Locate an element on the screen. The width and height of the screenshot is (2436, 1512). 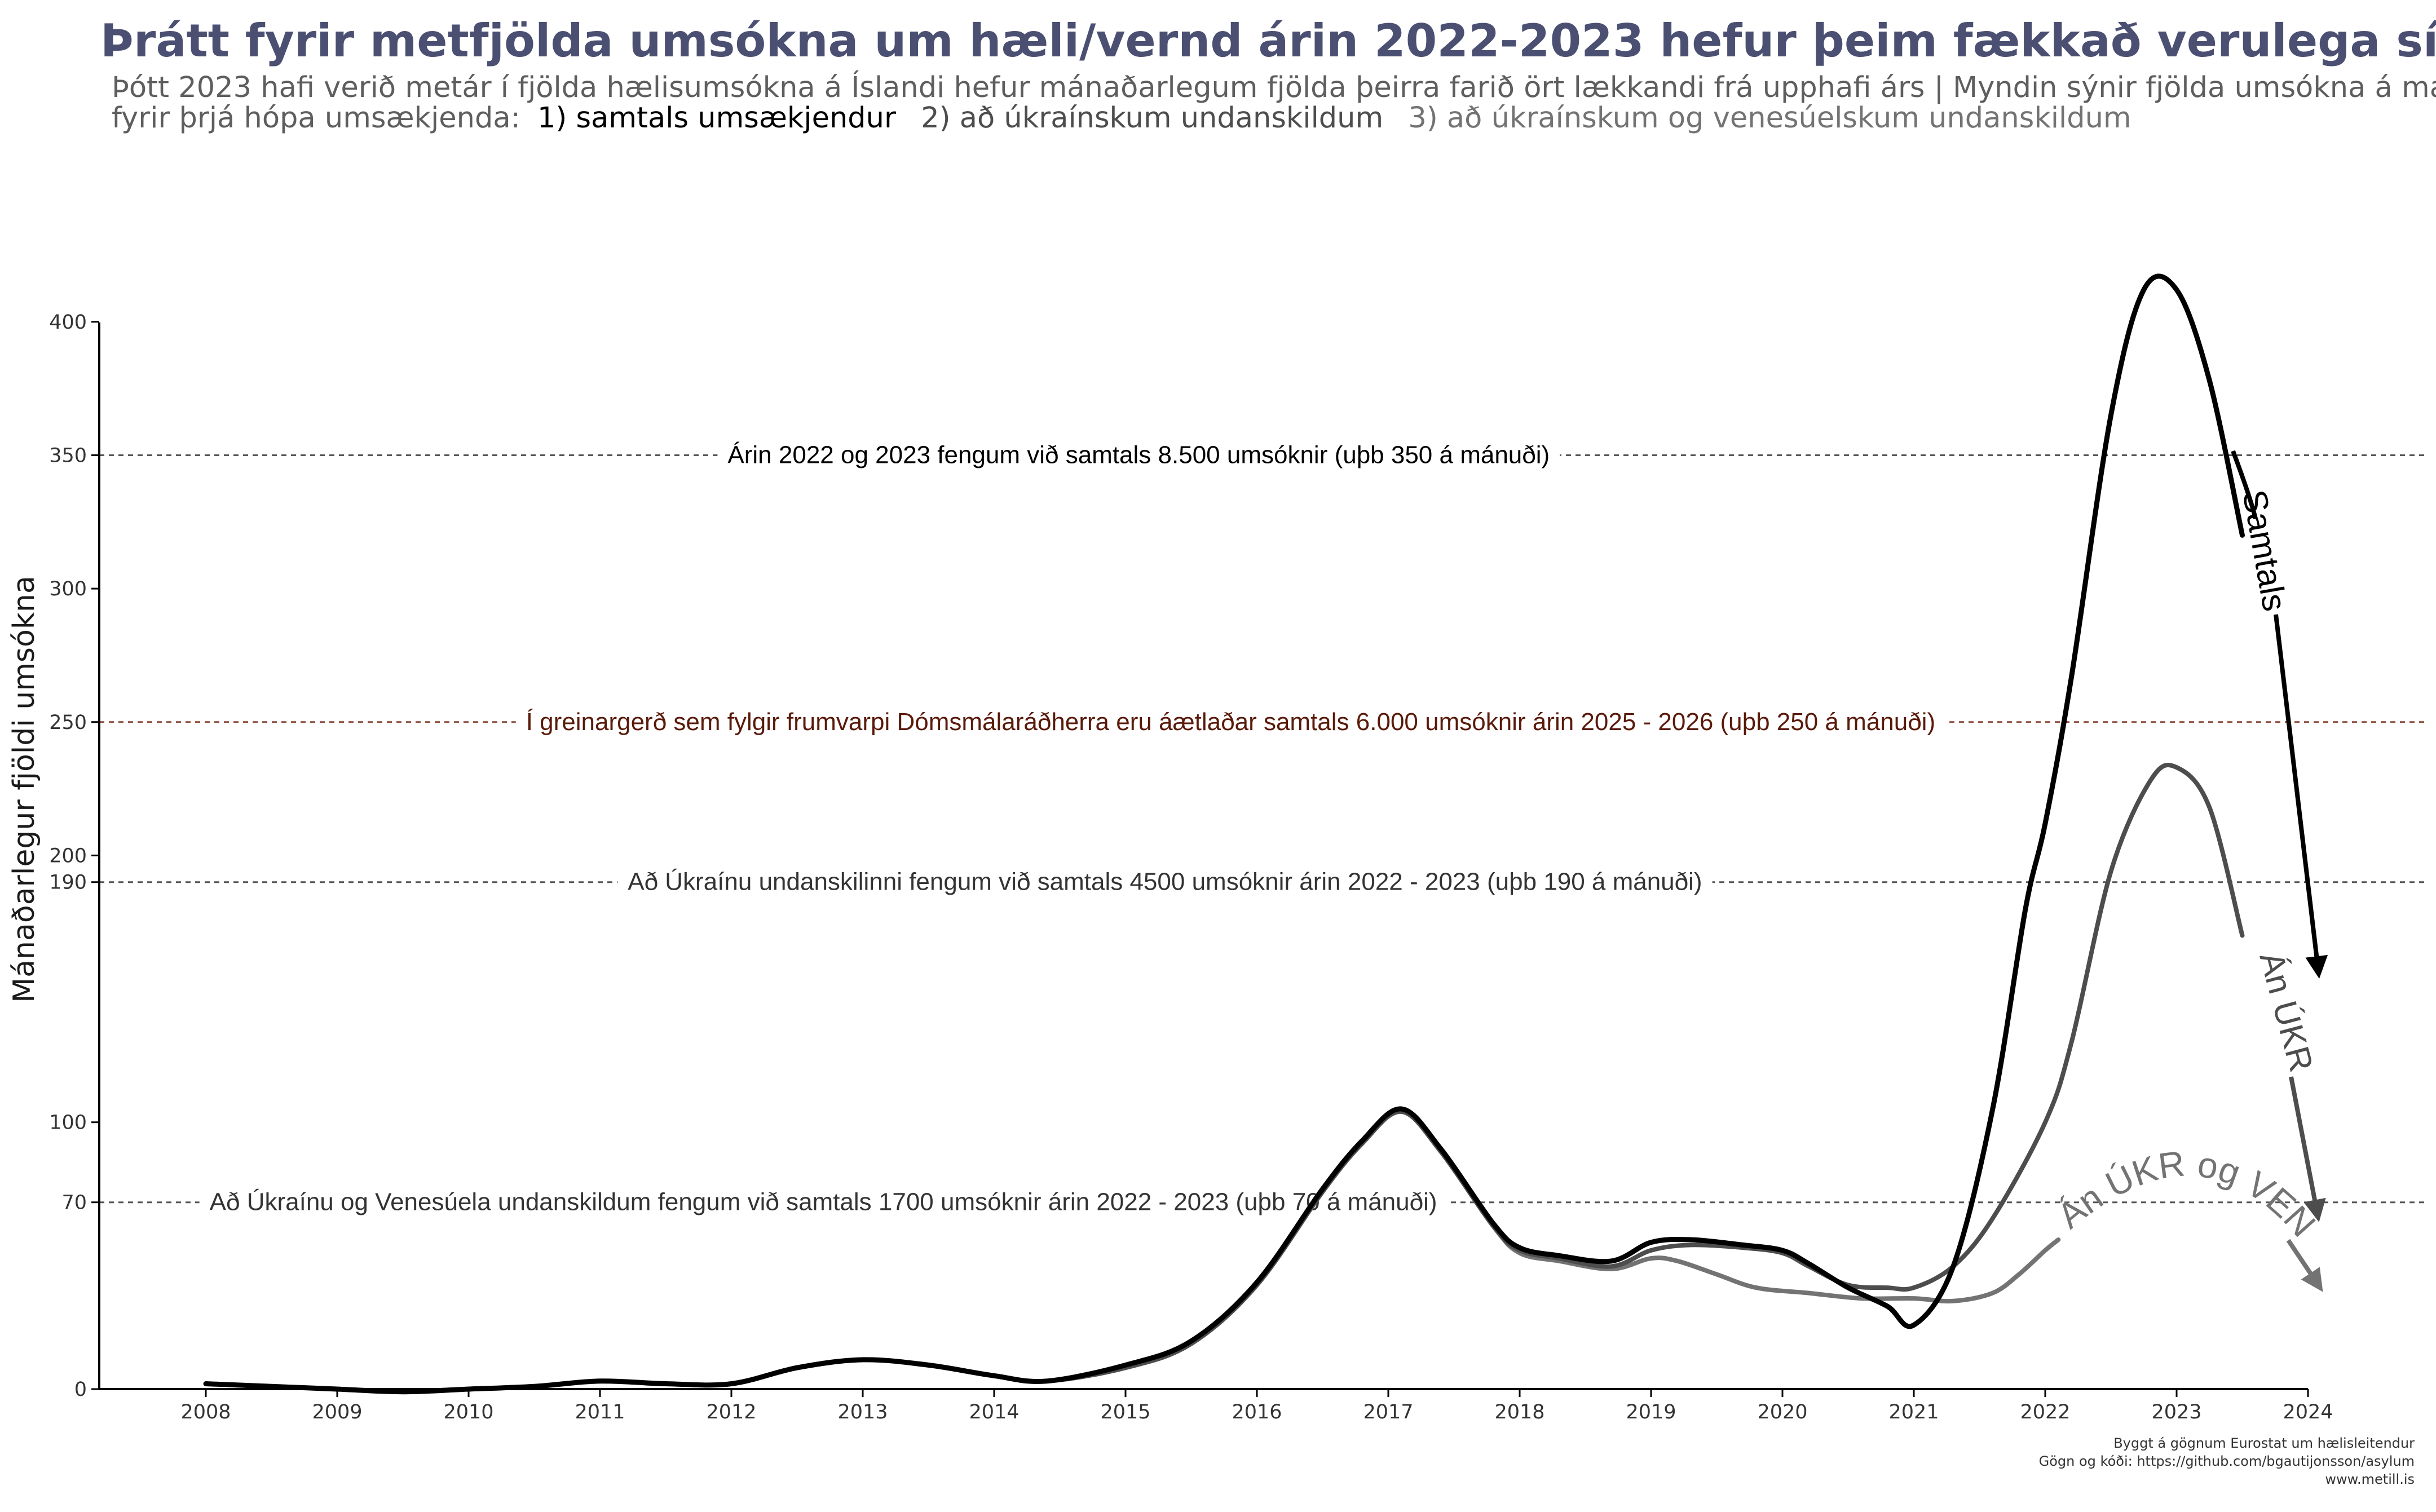
subtitle-group-samtals: 1) samtals umsækjendur is located at coordinates (717, 118).